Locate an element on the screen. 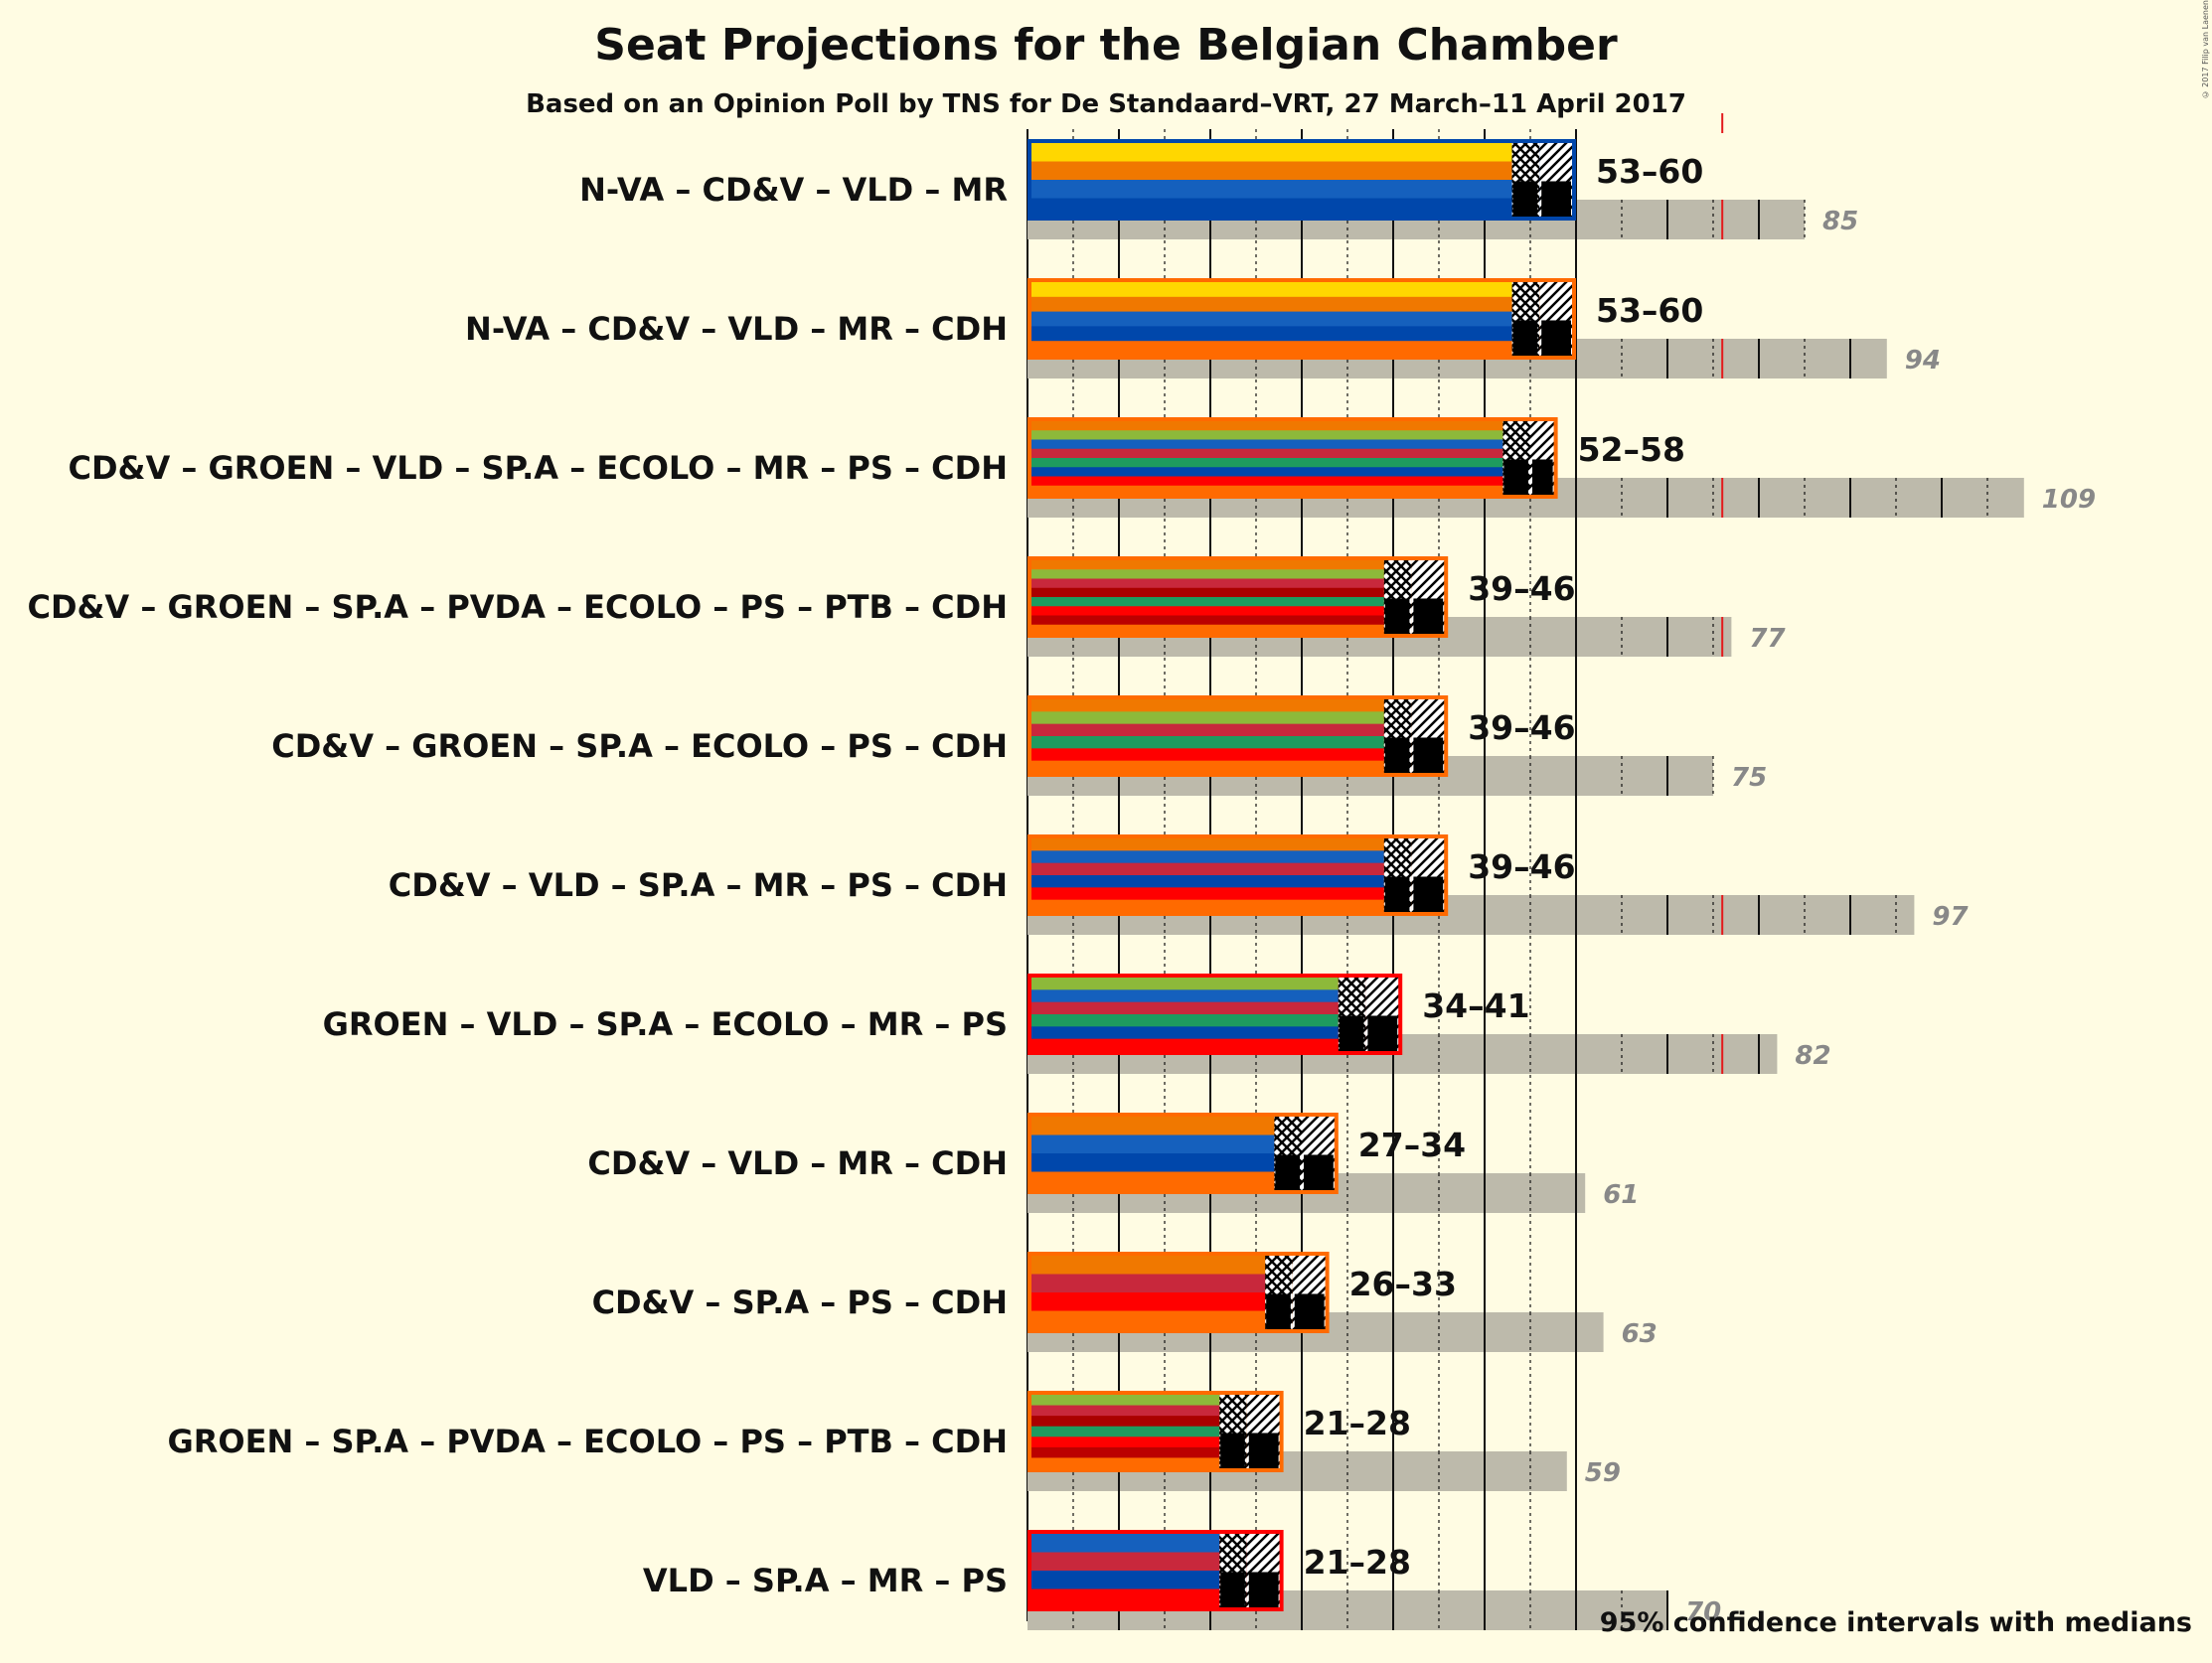 The height and width of the screenshot is (1663, 2212). coalition-row: 85 53–60 N-VA – CD&V – VLD – MR is located at coordinates (1218, 189).